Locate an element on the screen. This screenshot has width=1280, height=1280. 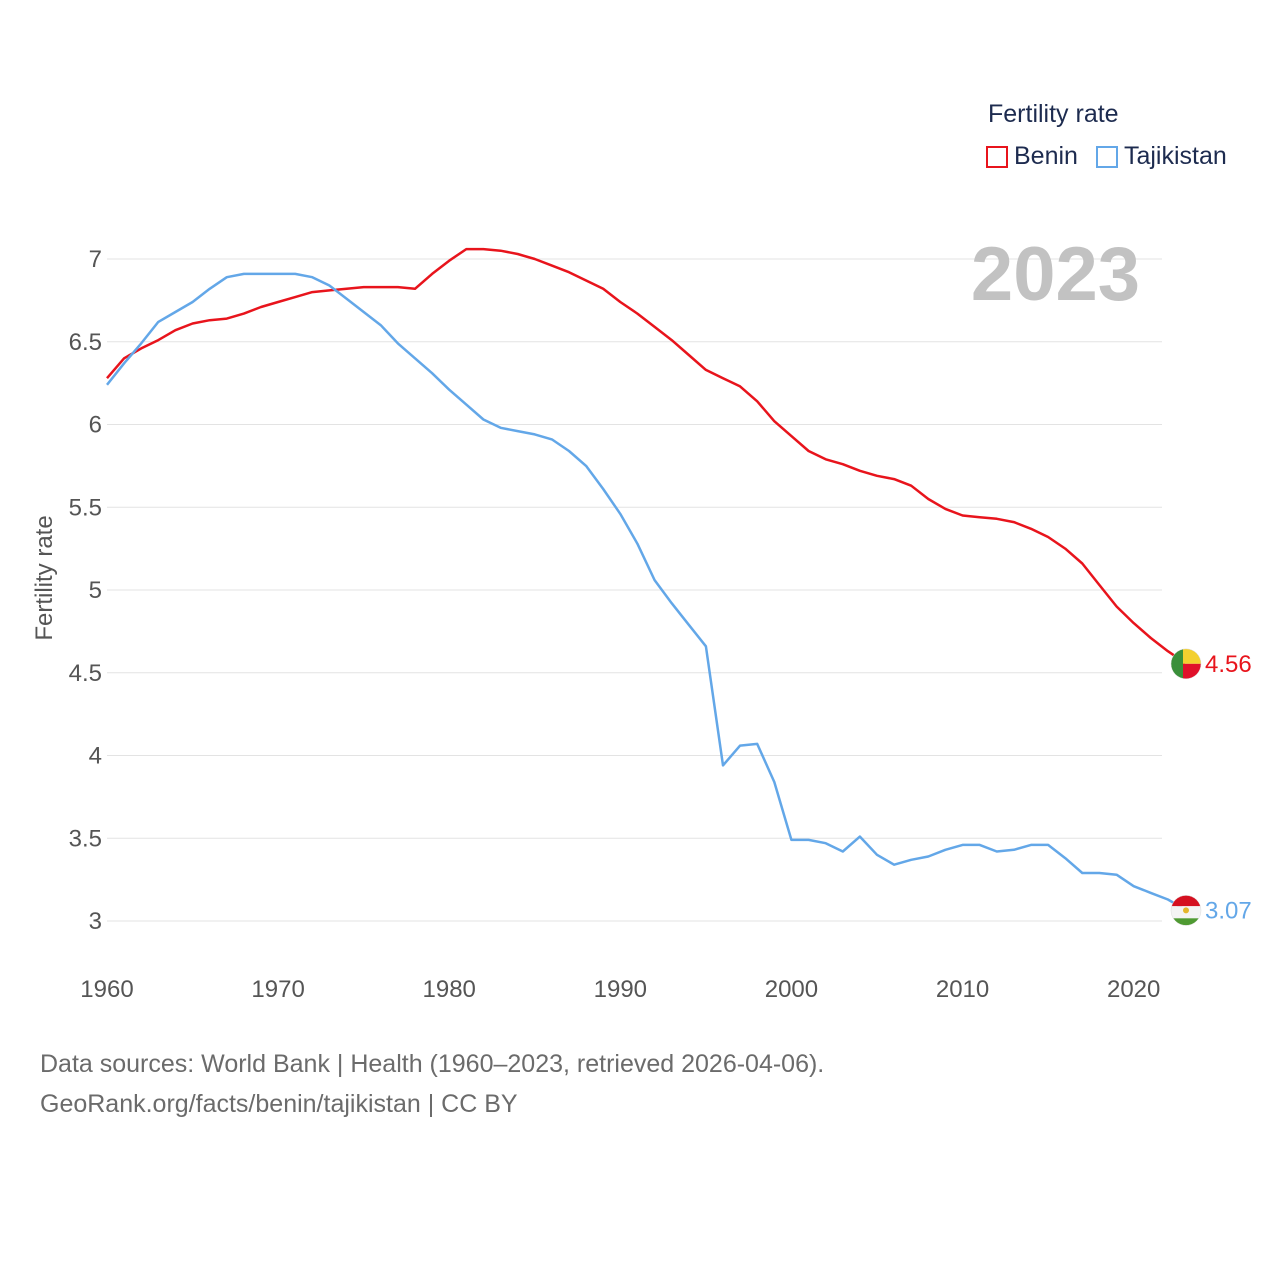
x-tick-label: 2010 is located at coordinates (962, 989).